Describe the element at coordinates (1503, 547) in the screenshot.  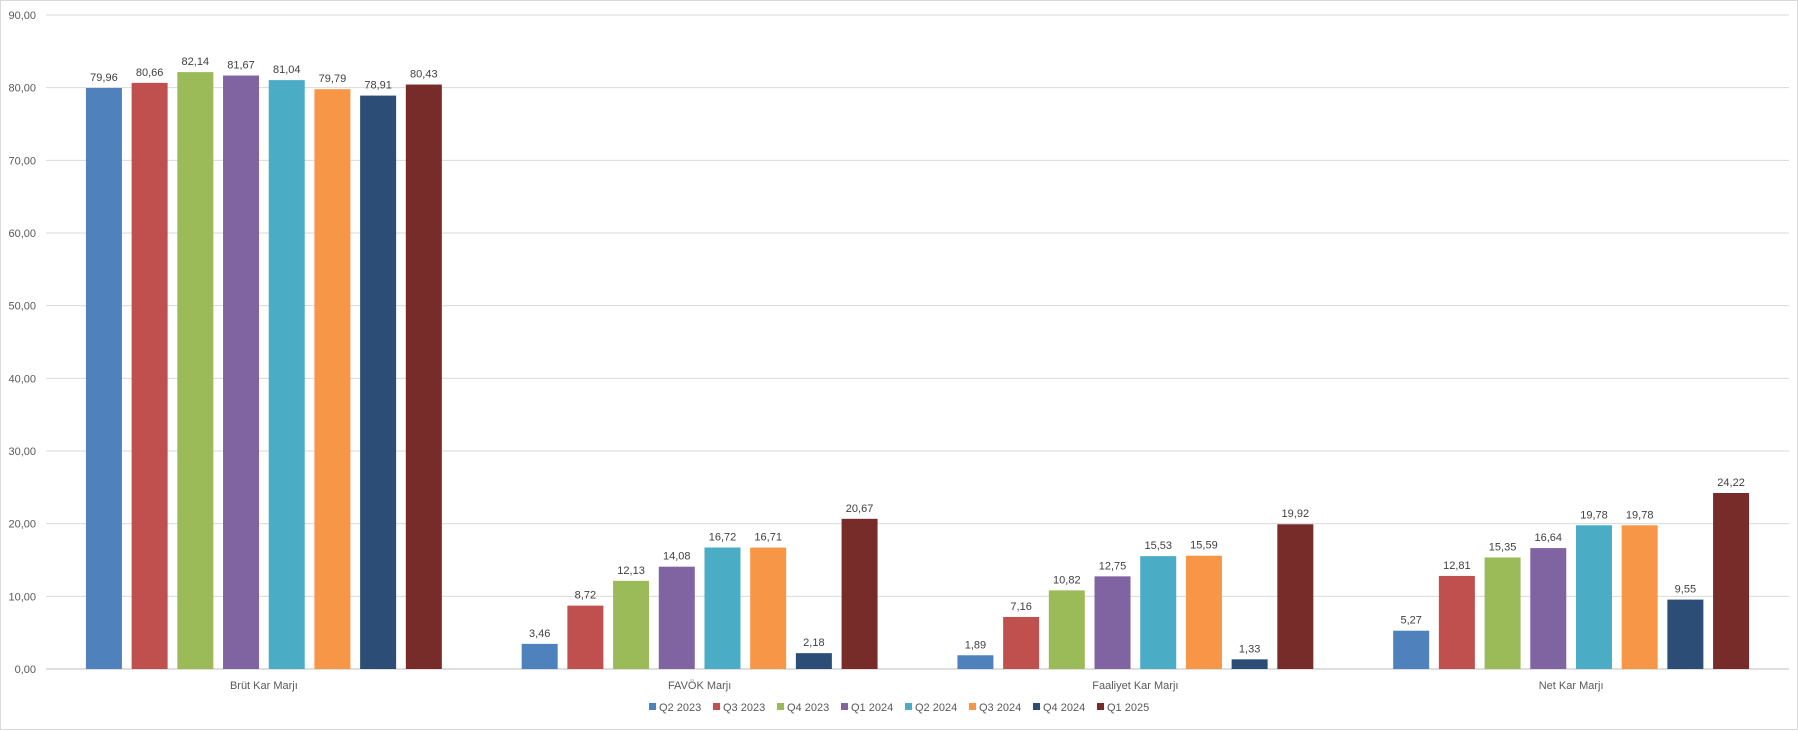
I see `data-label: 15,35` at that location.